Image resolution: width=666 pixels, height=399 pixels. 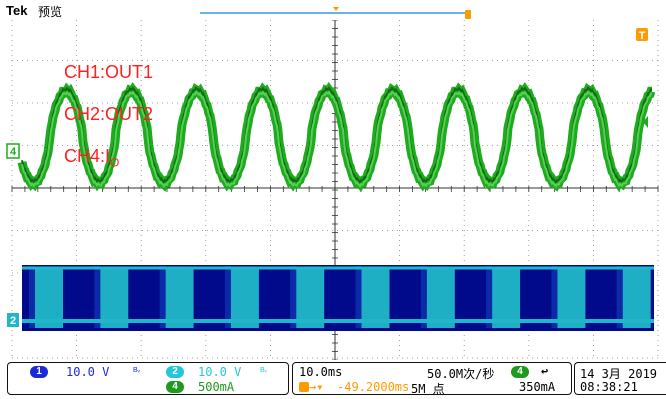 I want to click on horizontal-position: -49.2000ms, so click(x=373, y=387).